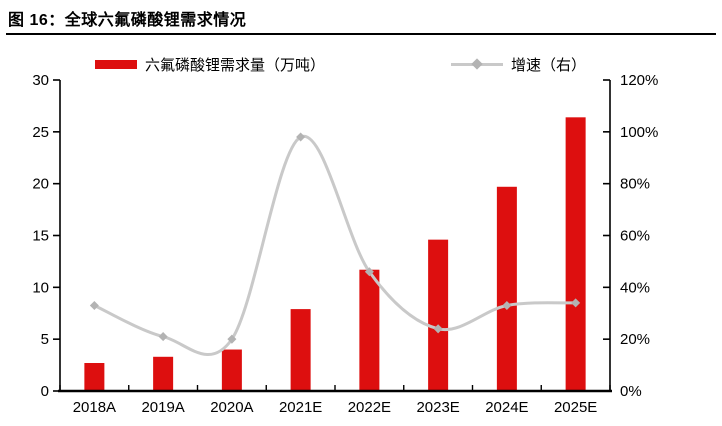 The height and width of the screenshot is (426, 722). I want to click on right-axis-label: 40%, so click(635, 287).